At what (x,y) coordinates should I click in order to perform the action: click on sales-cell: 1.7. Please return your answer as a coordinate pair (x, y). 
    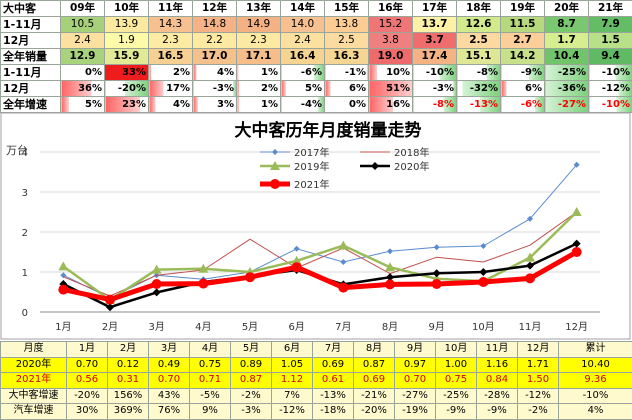
    Looking at the image, I should click on (566, 40).